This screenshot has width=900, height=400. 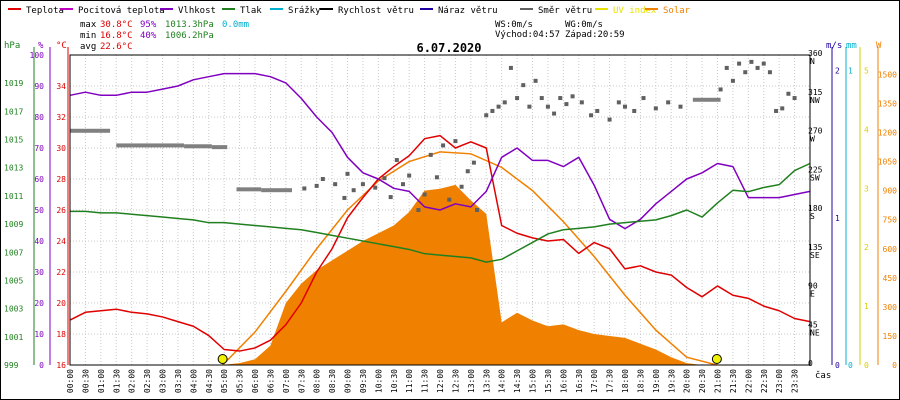 I want to click on x-tick-label: 15:30, so click(x=548, y=381).